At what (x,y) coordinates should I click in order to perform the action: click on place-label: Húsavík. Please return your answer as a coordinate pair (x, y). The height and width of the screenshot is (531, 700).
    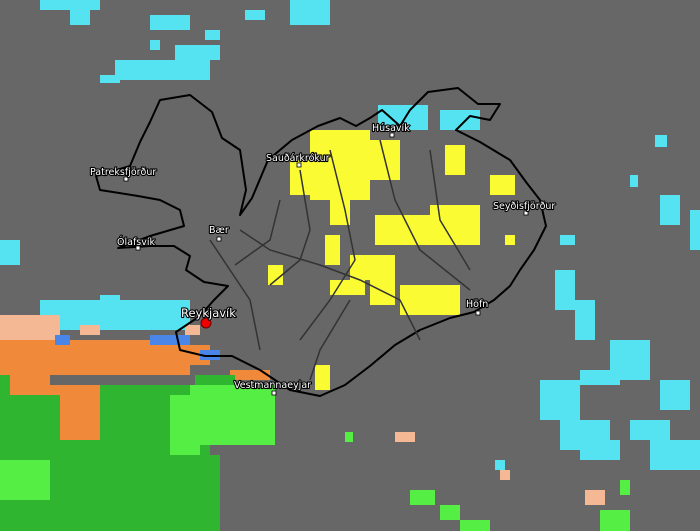
    Looking at the image, I should click on (391, 128).